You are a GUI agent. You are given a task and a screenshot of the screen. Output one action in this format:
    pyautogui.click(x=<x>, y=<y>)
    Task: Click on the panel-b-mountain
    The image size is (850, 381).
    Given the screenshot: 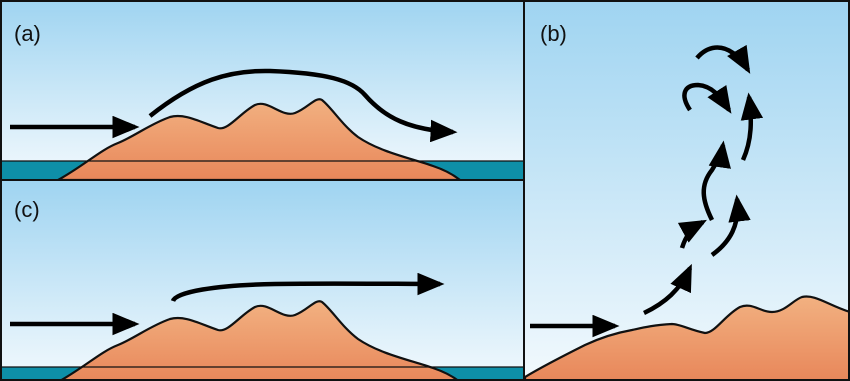 What is the action you would take?
    pyautogui.click(x=687, y=338)
    